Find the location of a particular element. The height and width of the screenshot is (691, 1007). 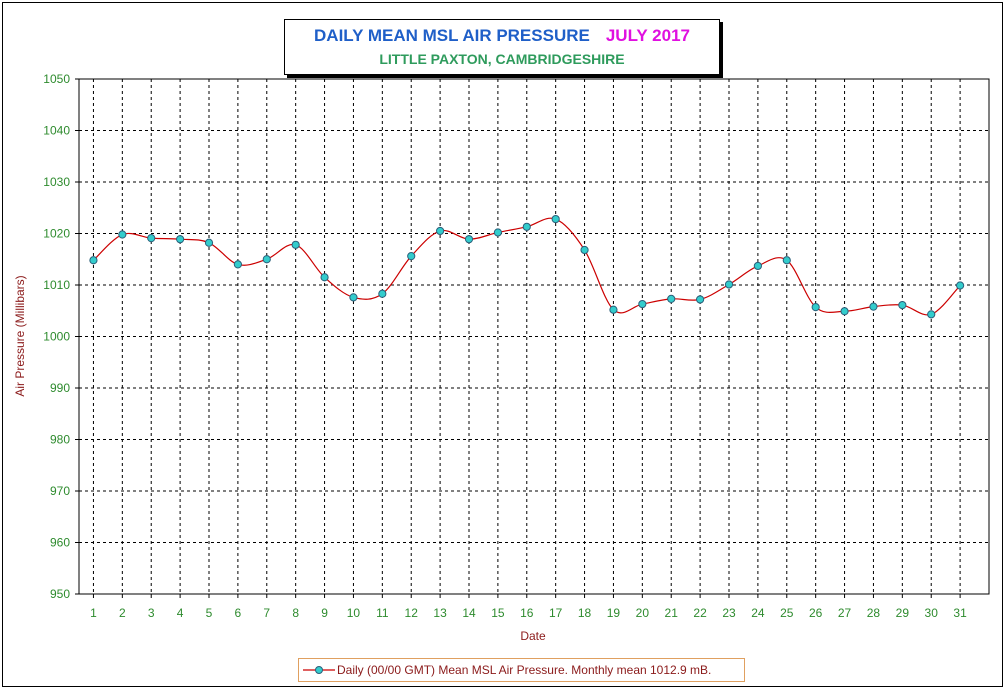

y-tick-label: 1000 is located at coordinates (56, 337).